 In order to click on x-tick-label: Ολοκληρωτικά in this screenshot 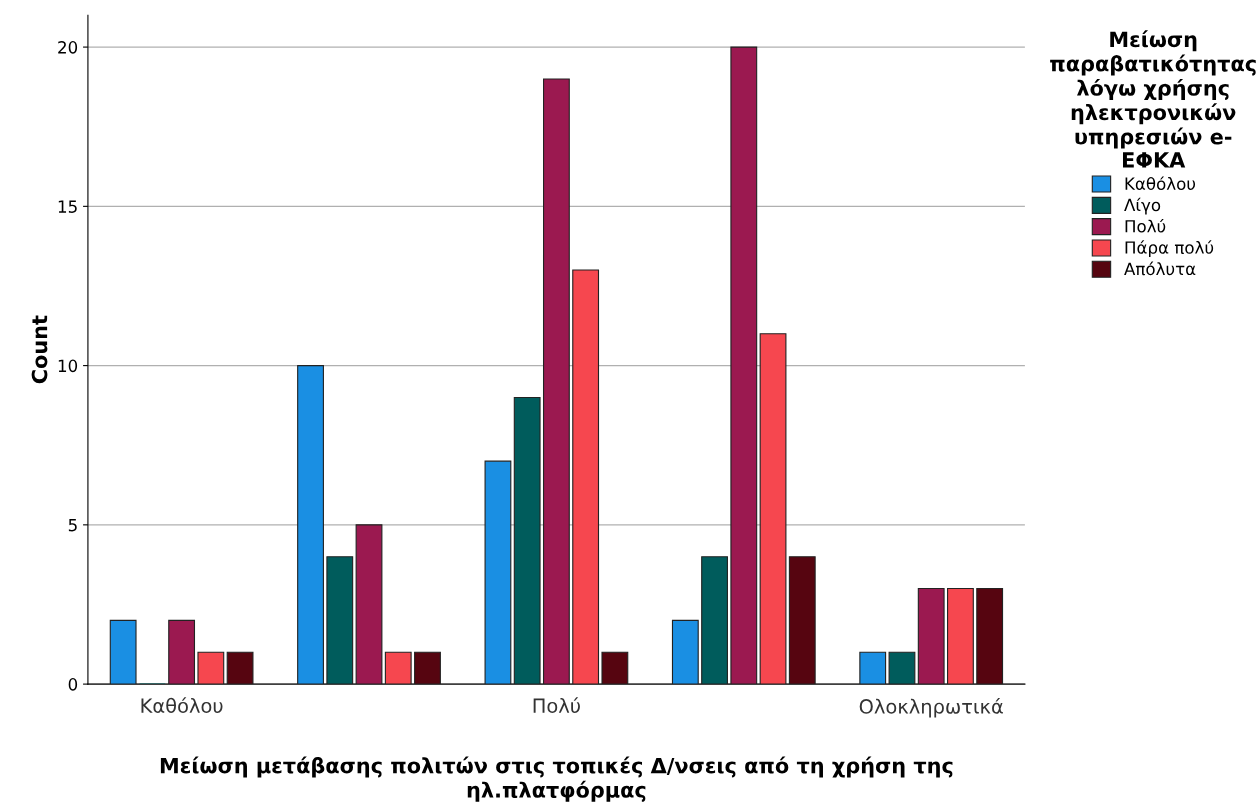, I will do `click(931, 707)`.